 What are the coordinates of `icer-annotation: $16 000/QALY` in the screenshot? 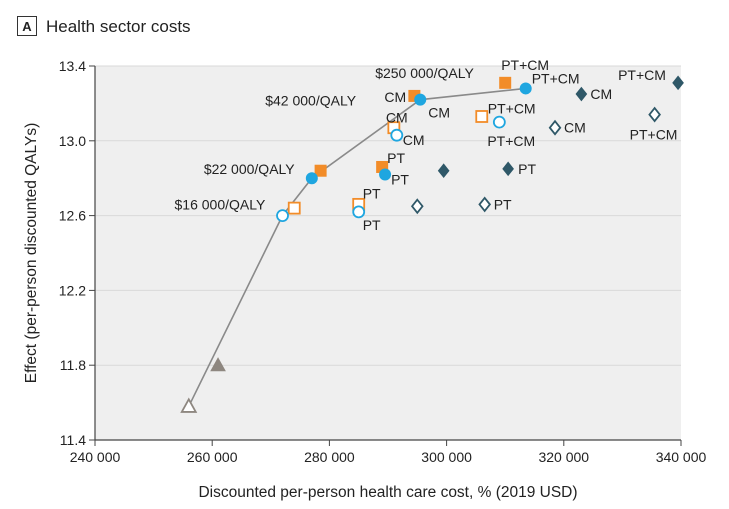 It's located at (220, 205).